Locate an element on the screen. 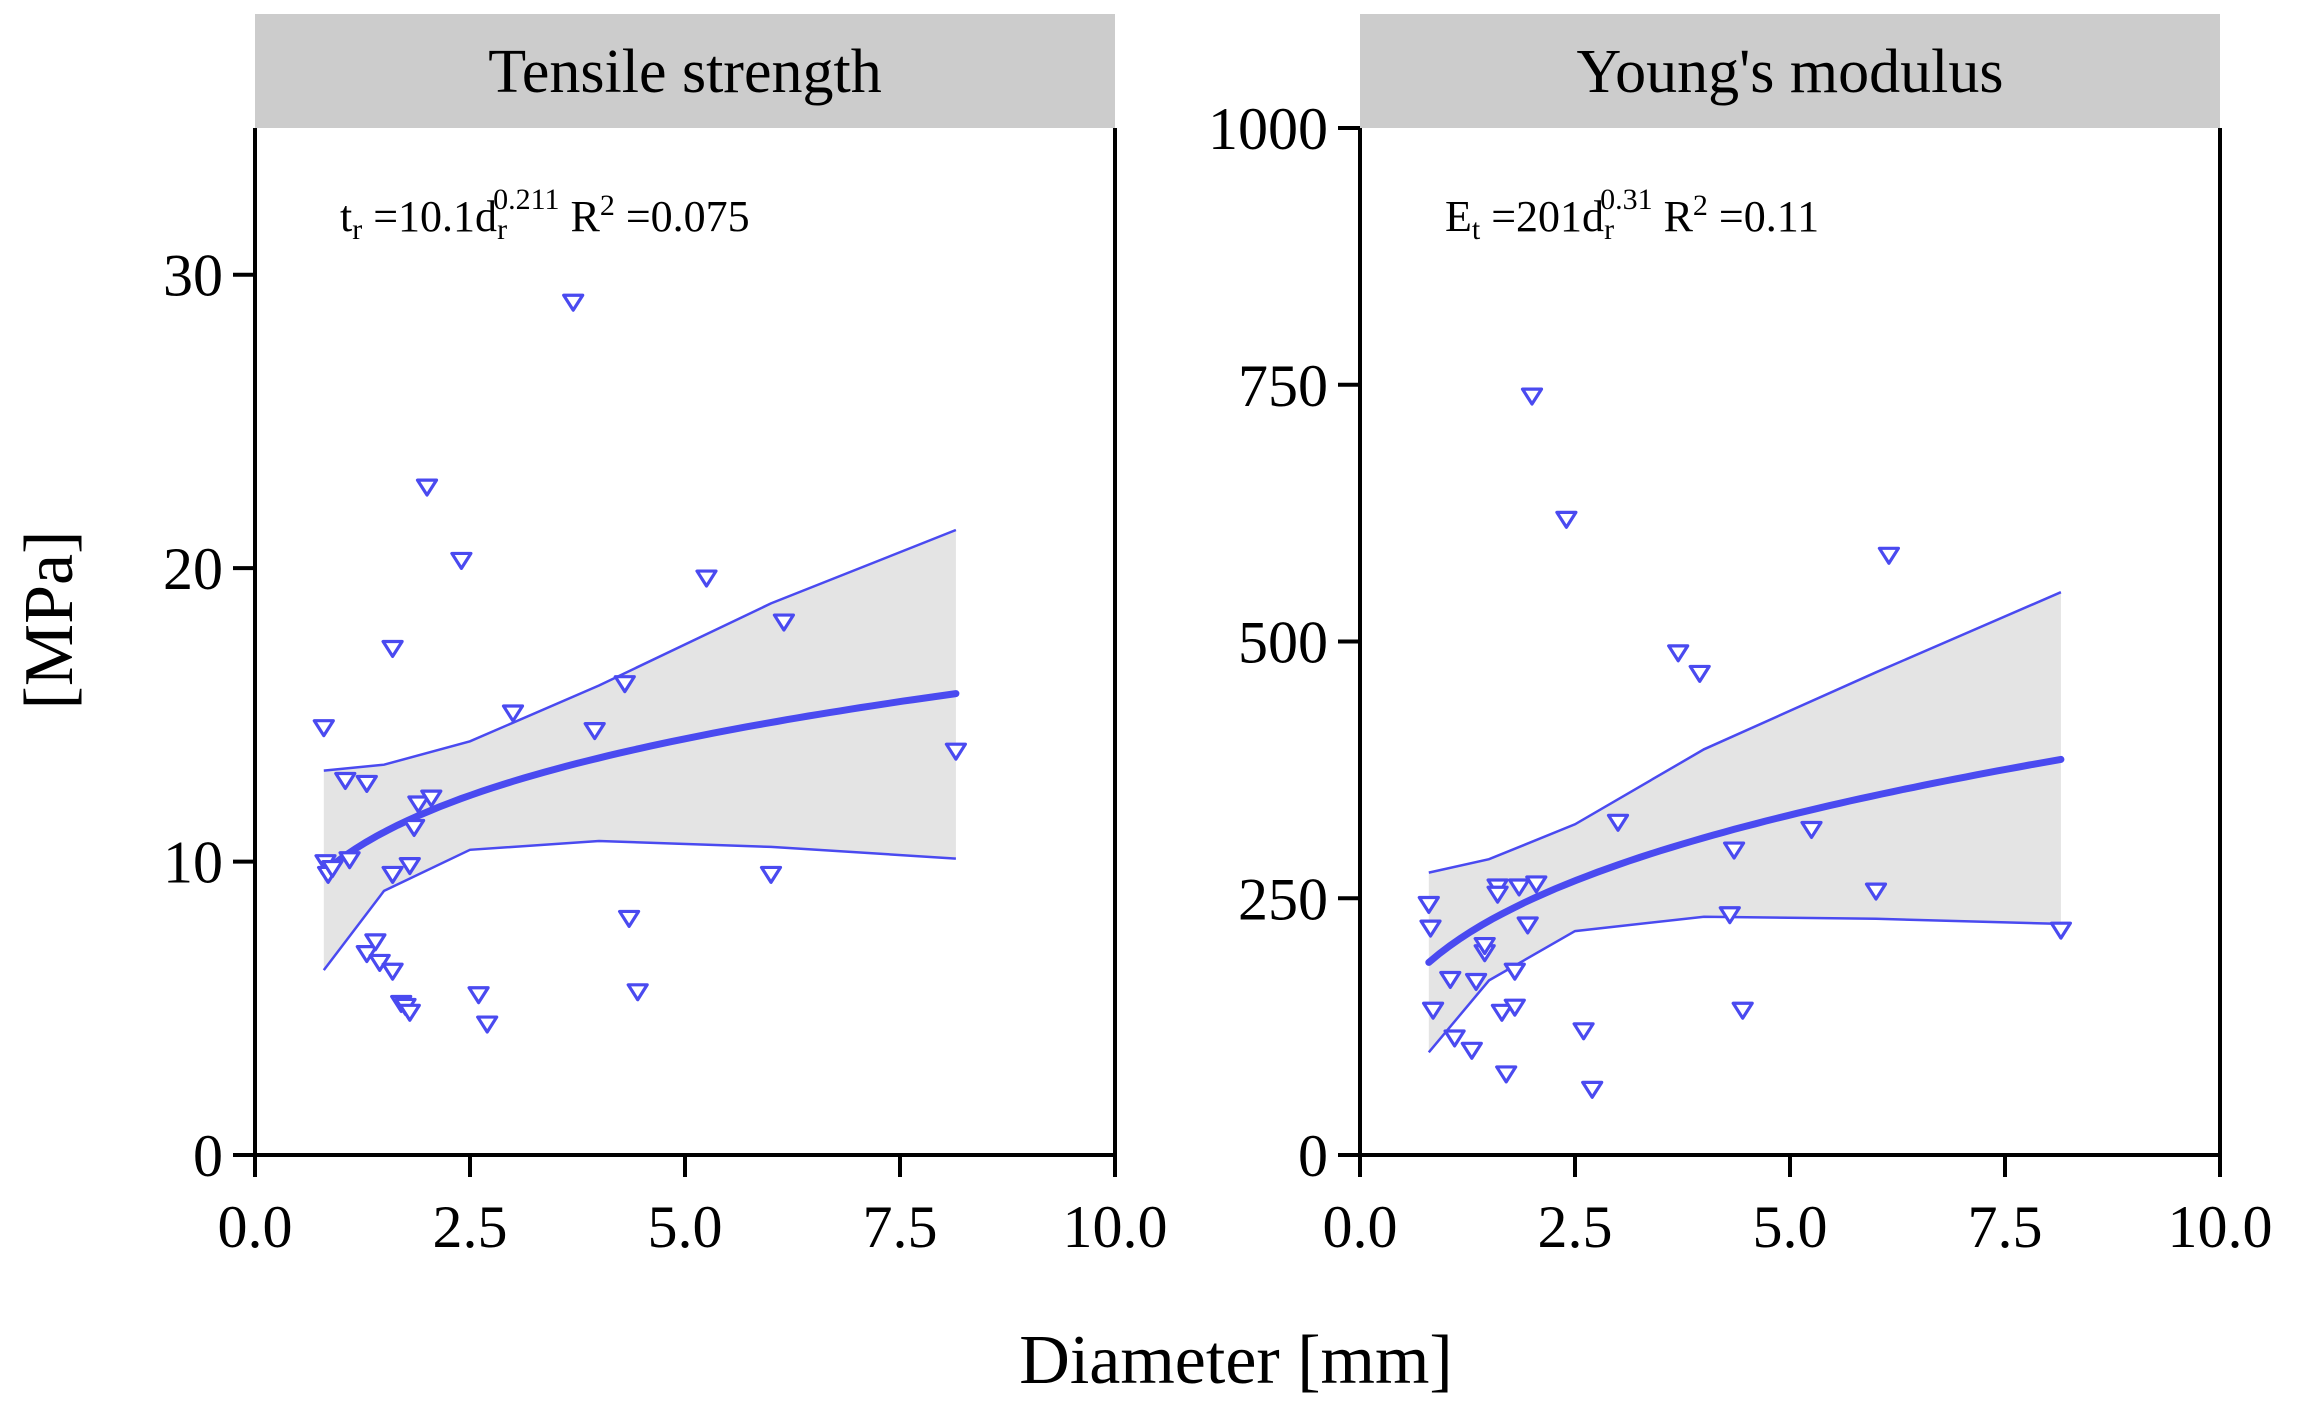  x-axis-title: Diameter [mm] is located at coordinates (1235, 1360).